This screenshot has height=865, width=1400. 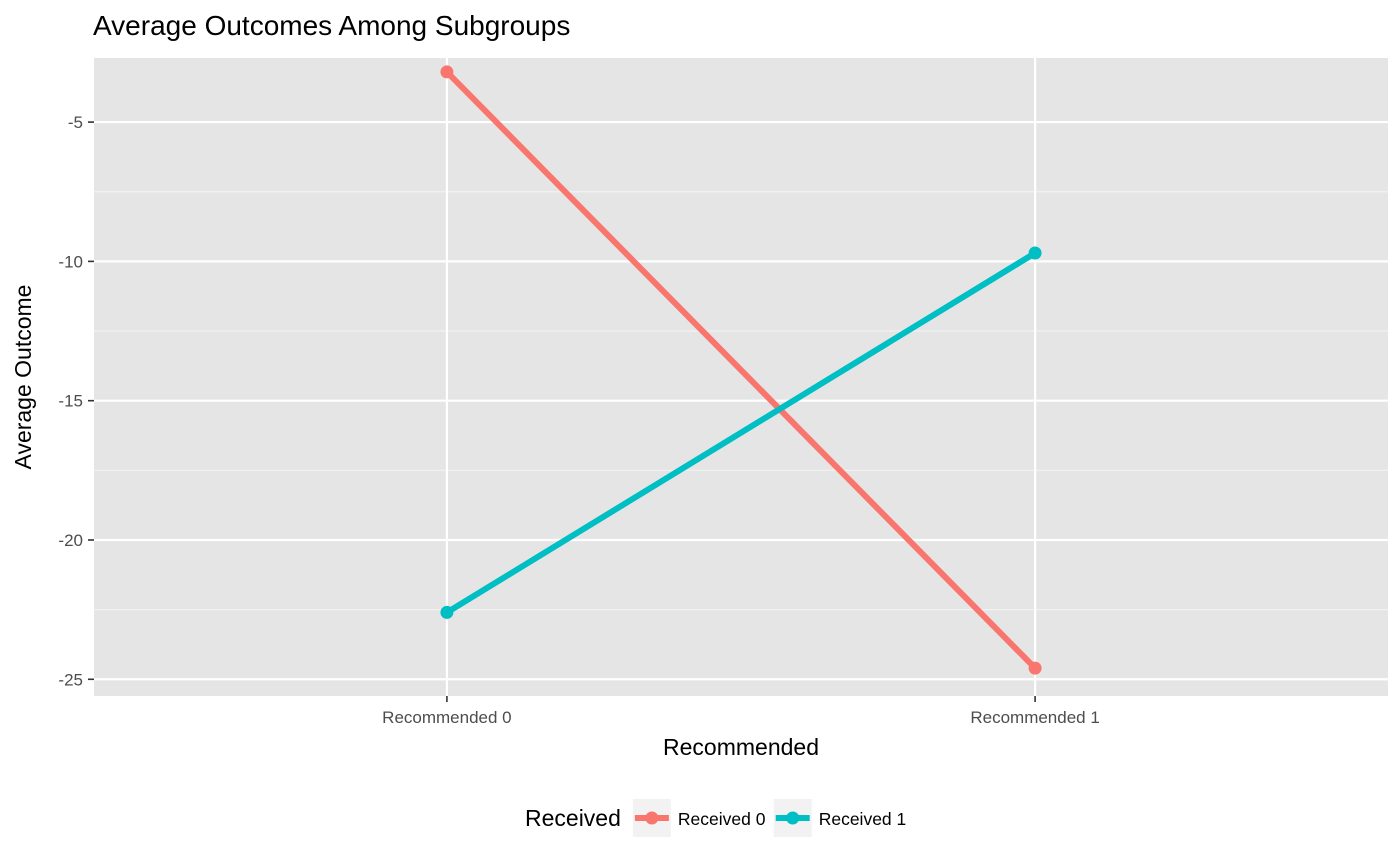 I want to click on y-tick-label: -10, so click(x=70, y=261).